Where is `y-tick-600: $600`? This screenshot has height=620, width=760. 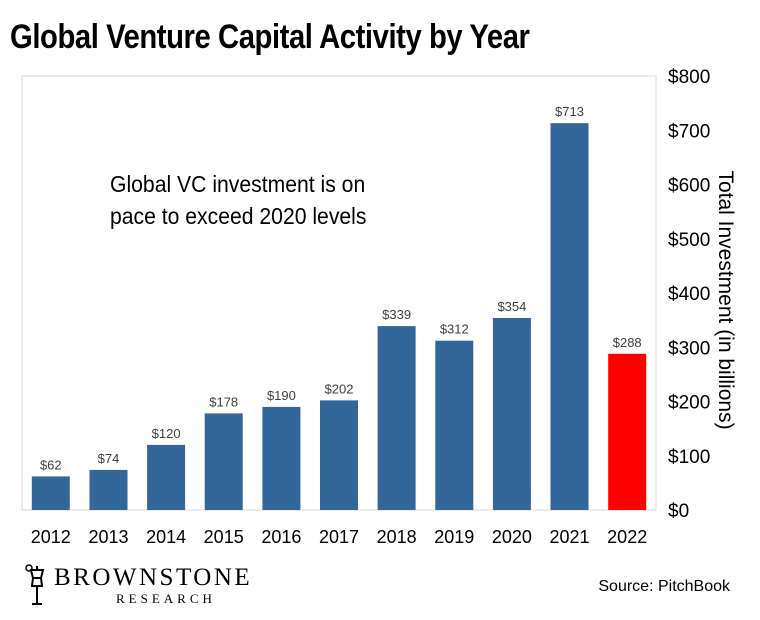 y-tick-600: $600 is located at coordinates (689, 186).